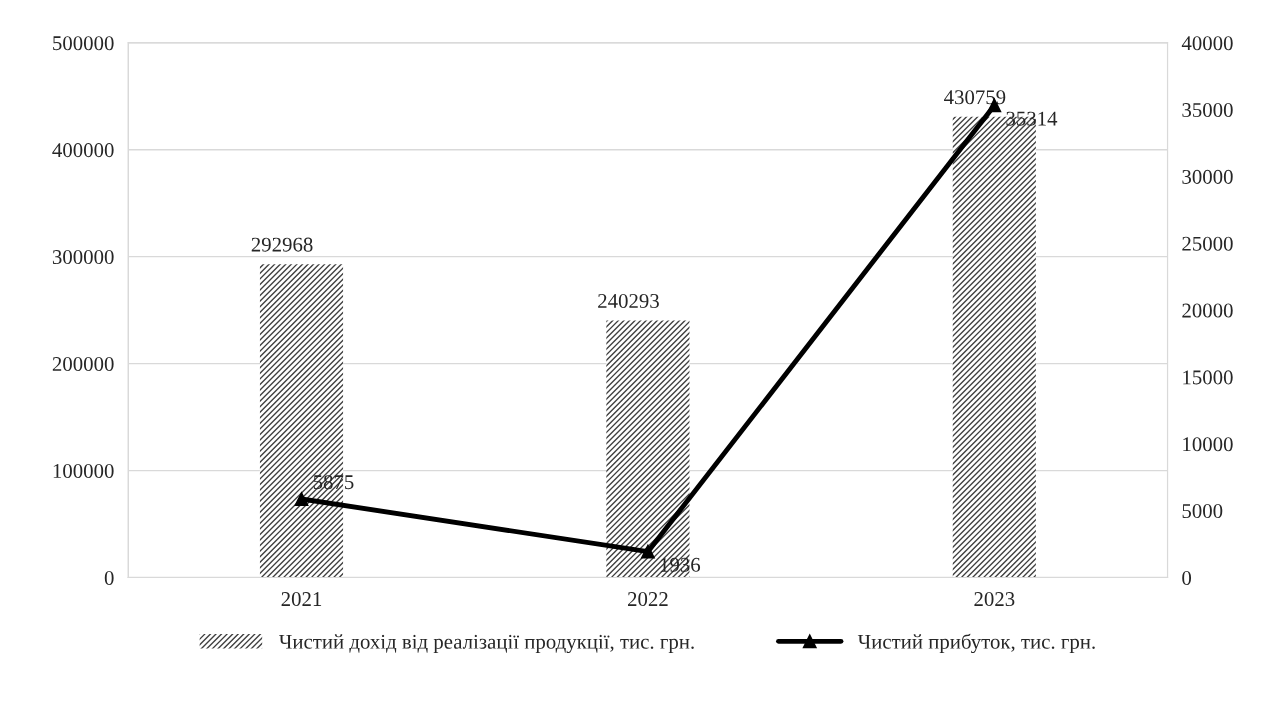 This screenshot has height=713, width=1283. Describe the element at coordinates (83, 43) in the screenshot. I see `y-tick-label: 500000` at that location.